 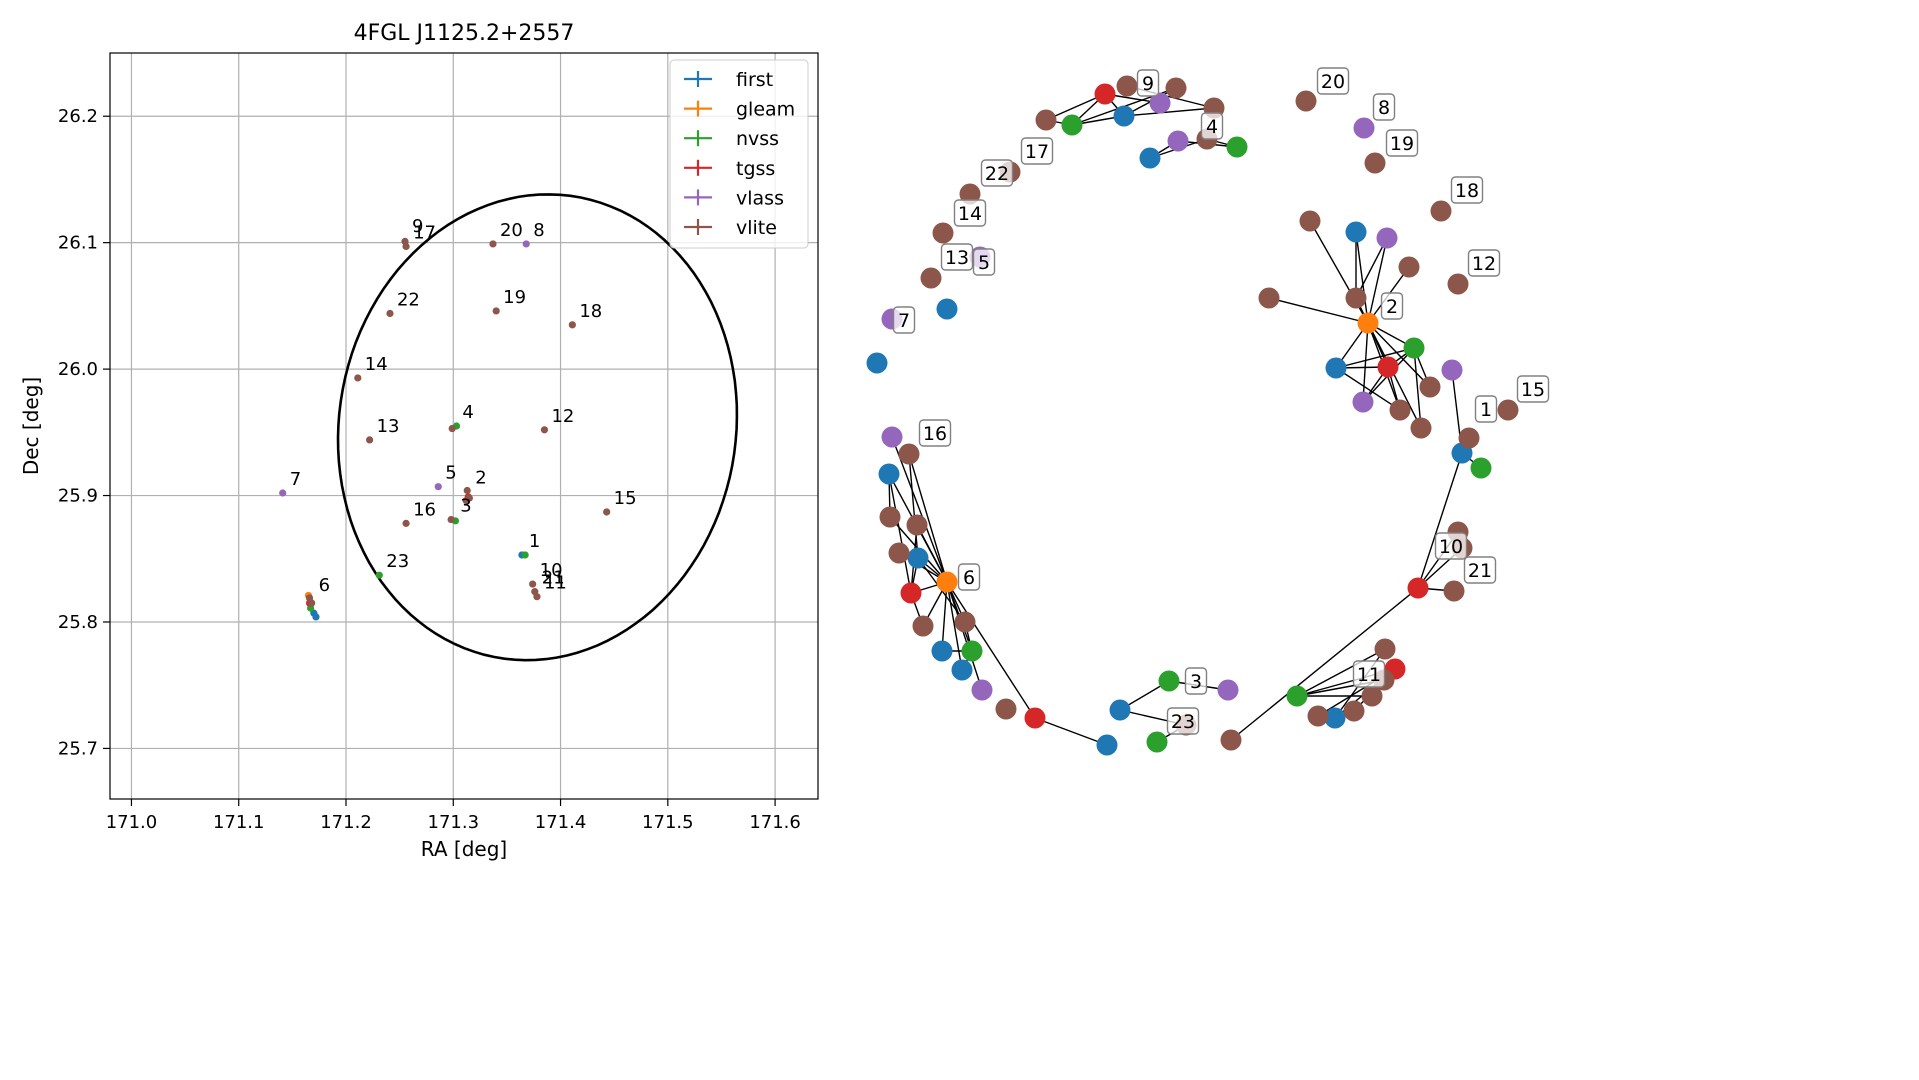 I want to click on point-label: 23, so click(x=397, y=561).